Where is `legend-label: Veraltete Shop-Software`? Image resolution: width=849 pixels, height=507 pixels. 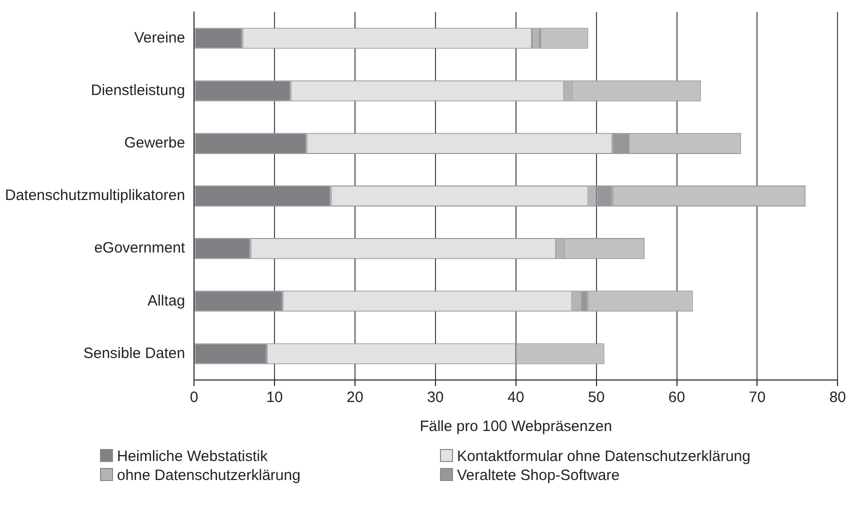
legend-label: Veraltete Shop-Software is located at coordinates (538, 475).